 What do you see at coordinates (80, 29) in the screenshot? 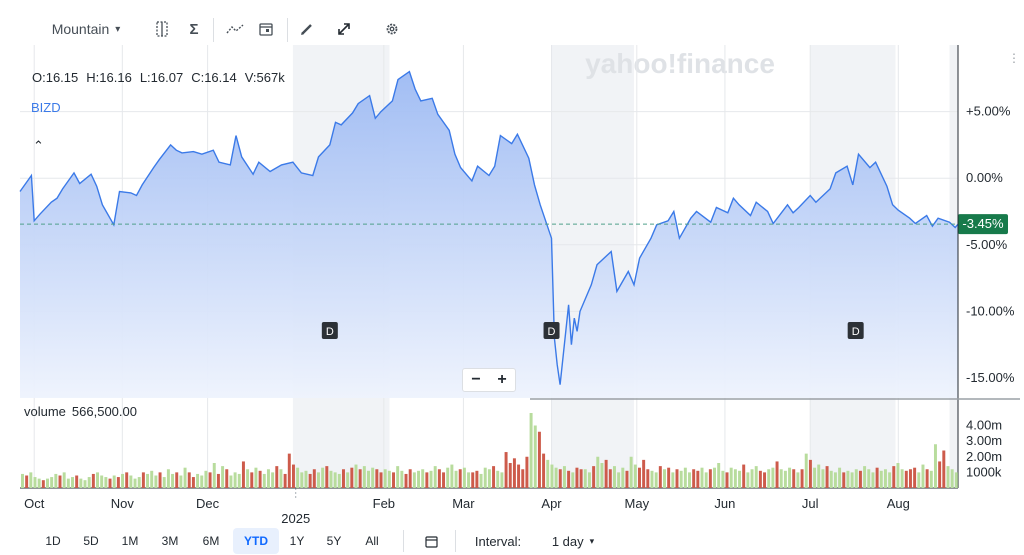
I see `chart-type-label: Mountain` at bounding box center [80, 29].